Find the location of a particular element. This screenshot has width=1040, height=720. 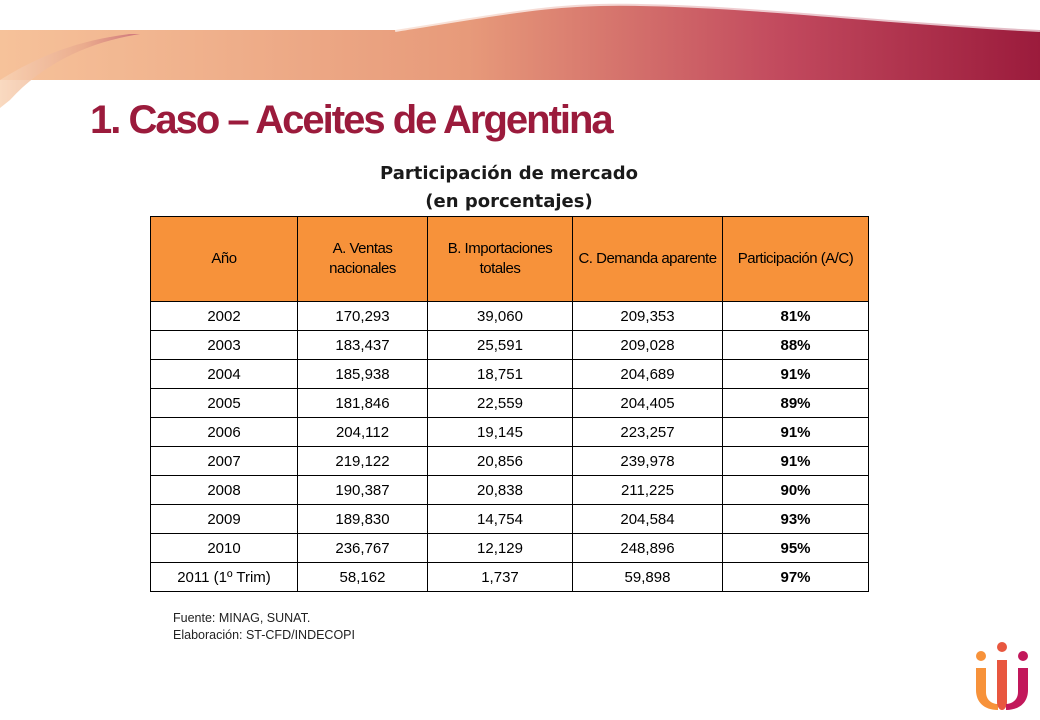

table-row: 2010 236,767 12,129 248,896 95% is located at coordinates (509, 548).